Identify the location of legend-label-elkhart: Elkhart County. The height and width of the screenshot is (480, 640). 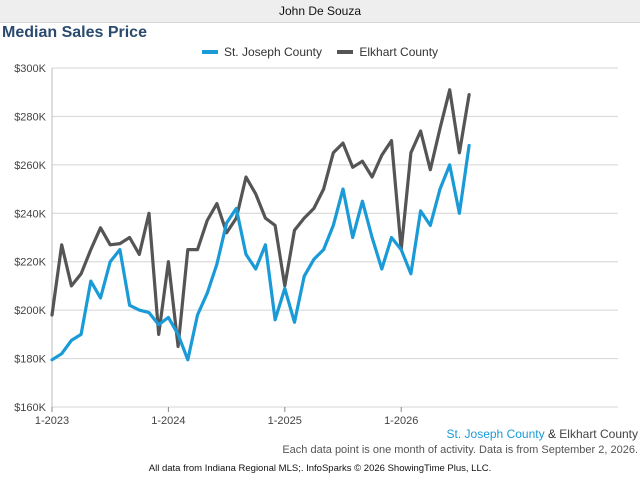
(399, 52).